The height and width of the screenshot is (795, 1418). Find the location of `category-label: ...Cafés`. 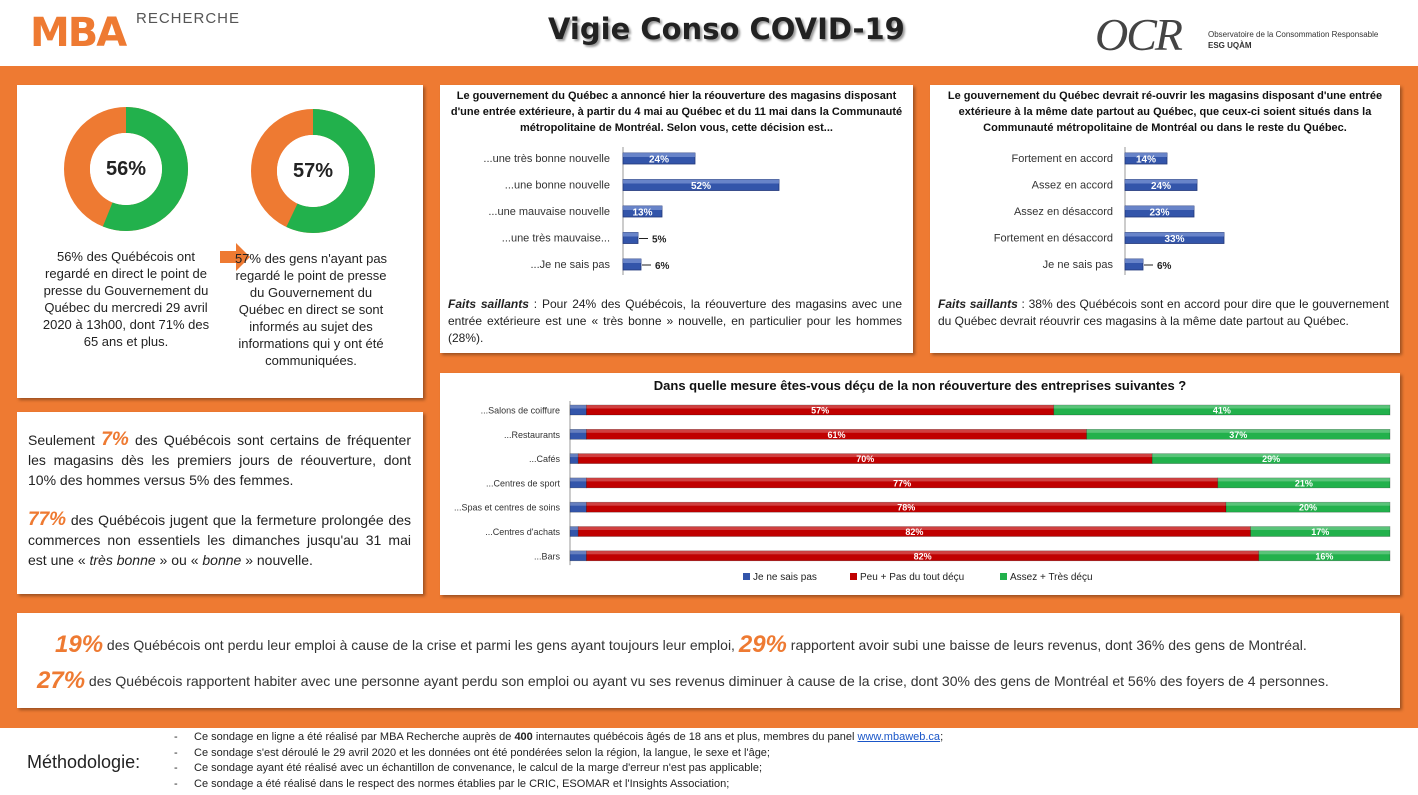

category-label: ...Cafés is located at coordinates (545, 459).